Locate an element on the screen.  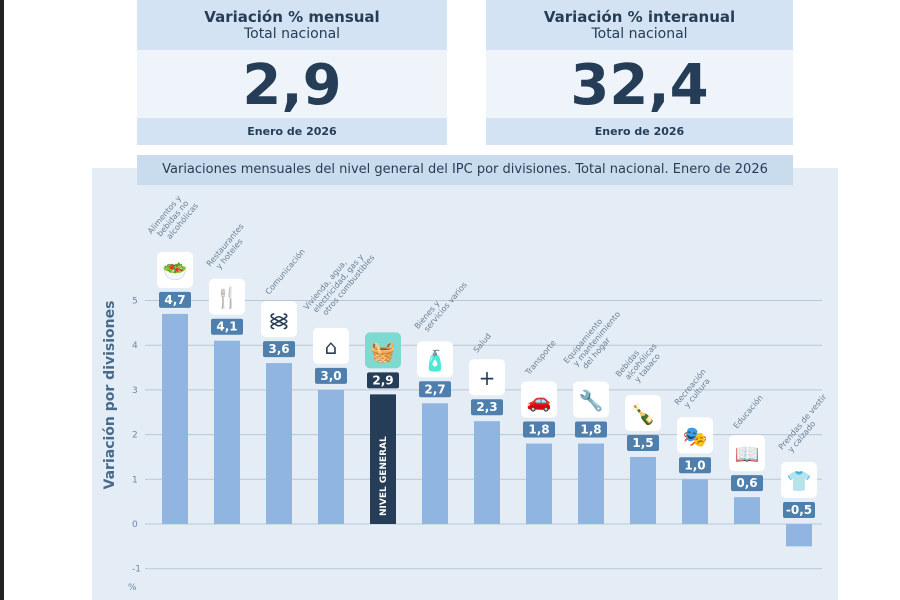
value-label: 1,5 is located at coordinates (642, 443).